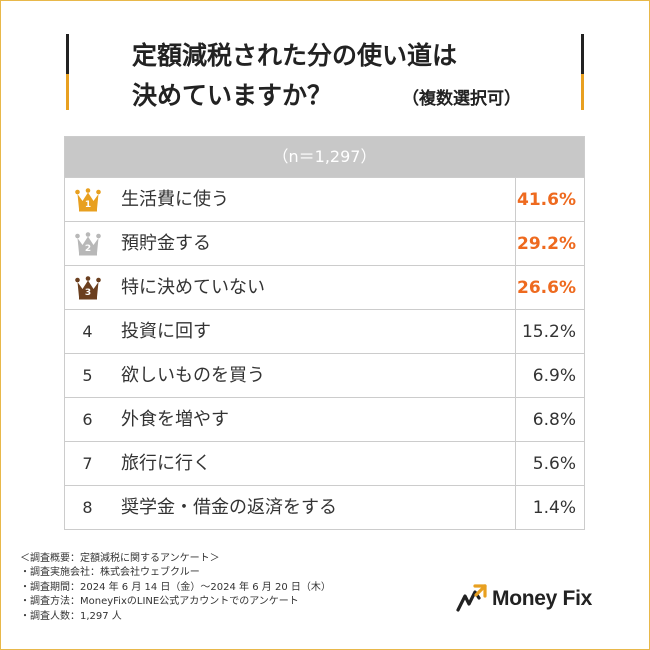  I want to click on table-row: 1 生活費に使う 41.6%, so click(324, 199).